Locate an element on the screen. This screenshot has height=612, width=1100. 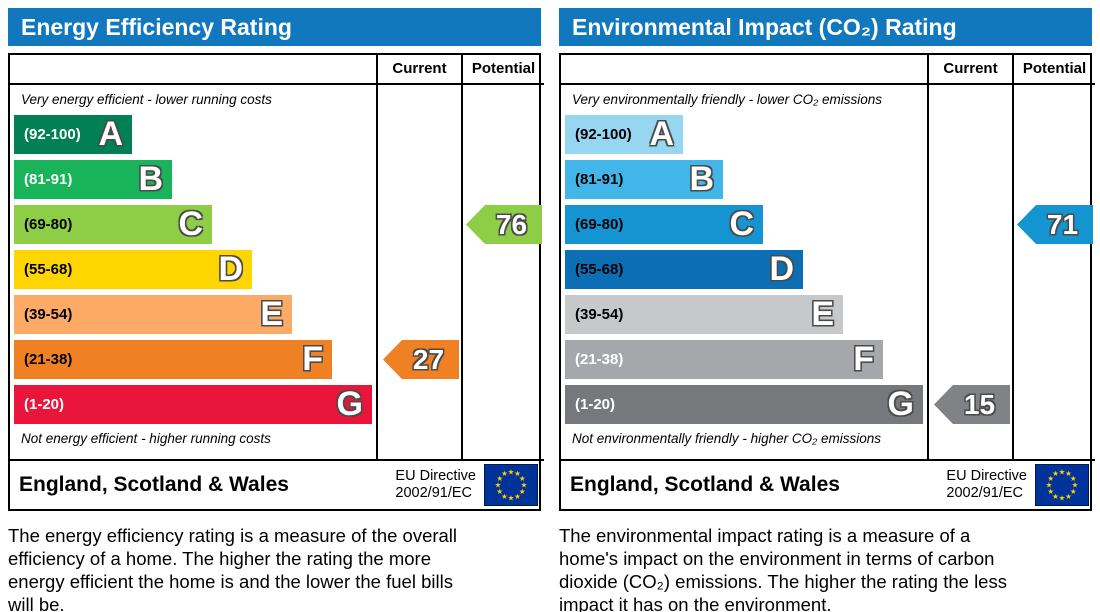
potential-rating-arrow: 76 is located at coordinates (504, 224).